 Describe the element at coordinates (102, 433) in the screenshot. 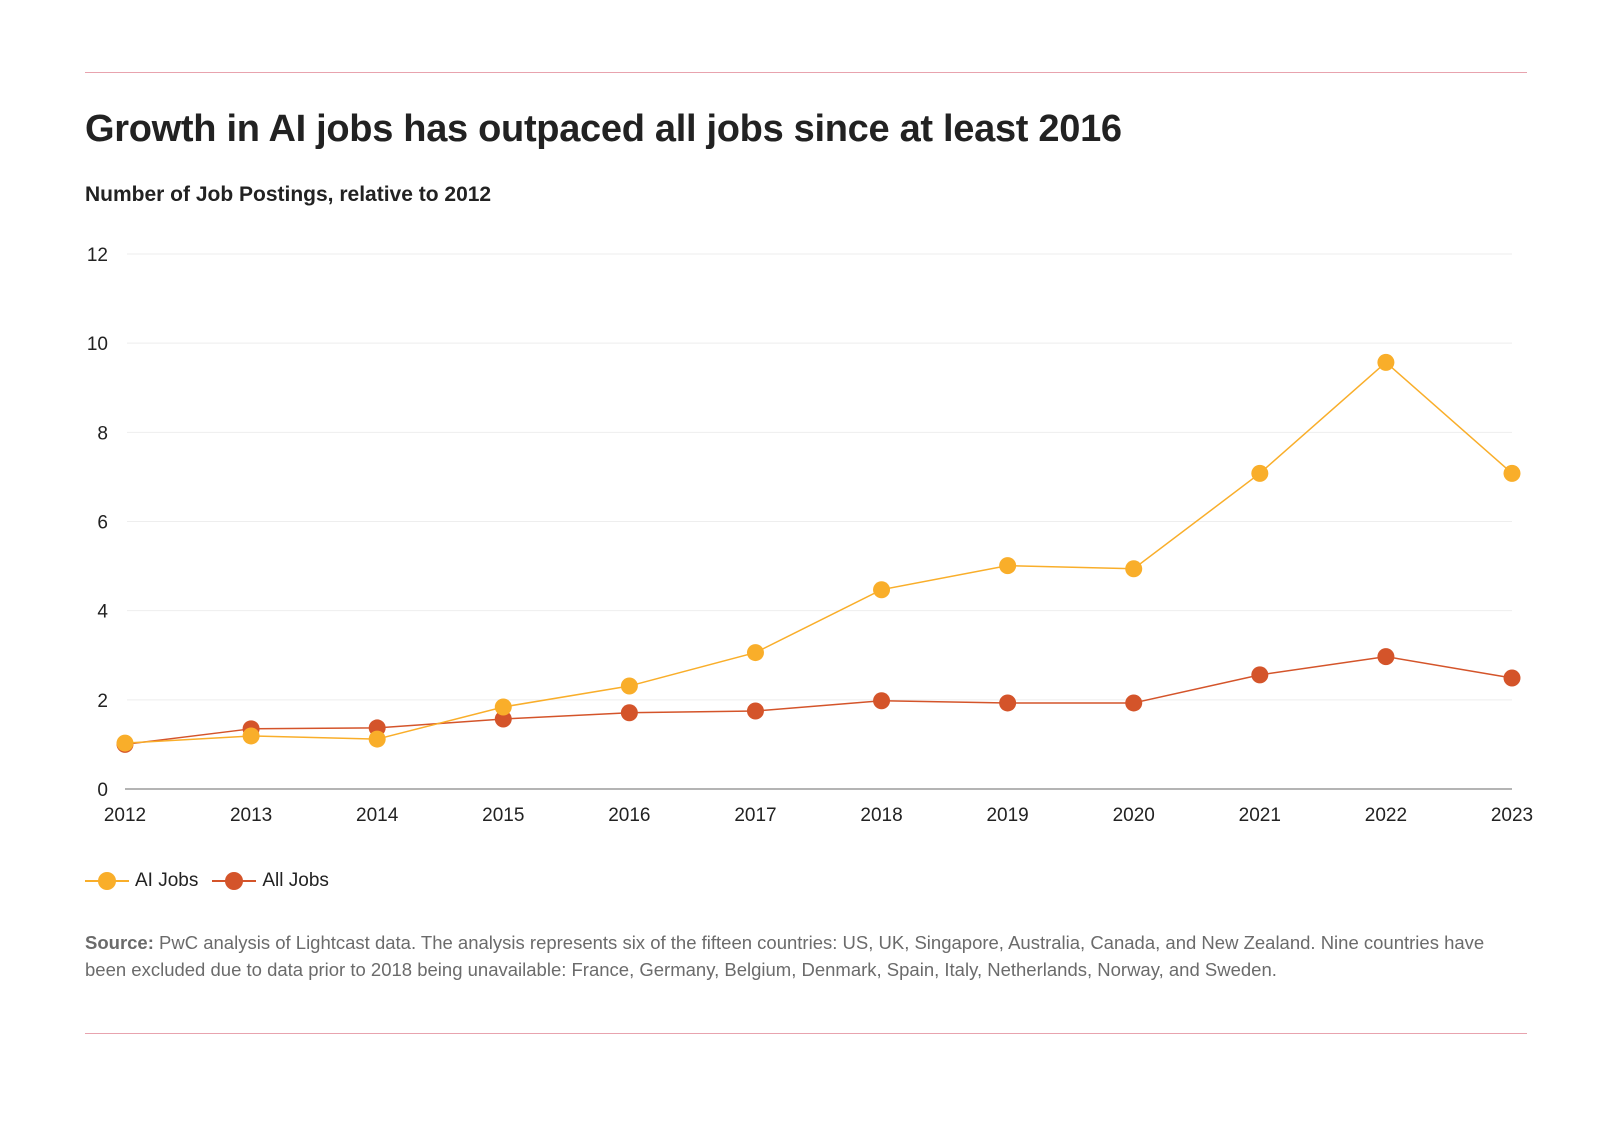

I see `y-tick-label: 8` at that location.